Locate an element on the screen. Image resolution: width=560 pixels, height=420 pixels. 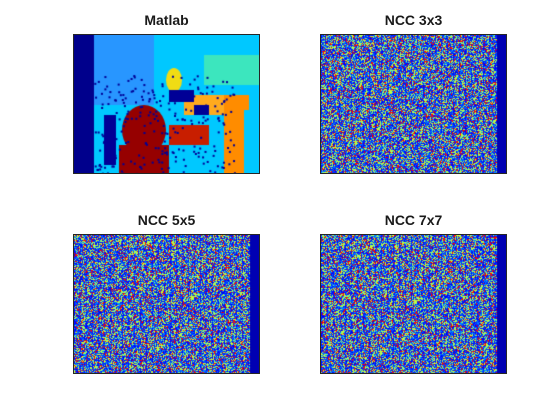
subplot-ncc-3x3: NCC 3x3 is located at coordinates (413, 93).